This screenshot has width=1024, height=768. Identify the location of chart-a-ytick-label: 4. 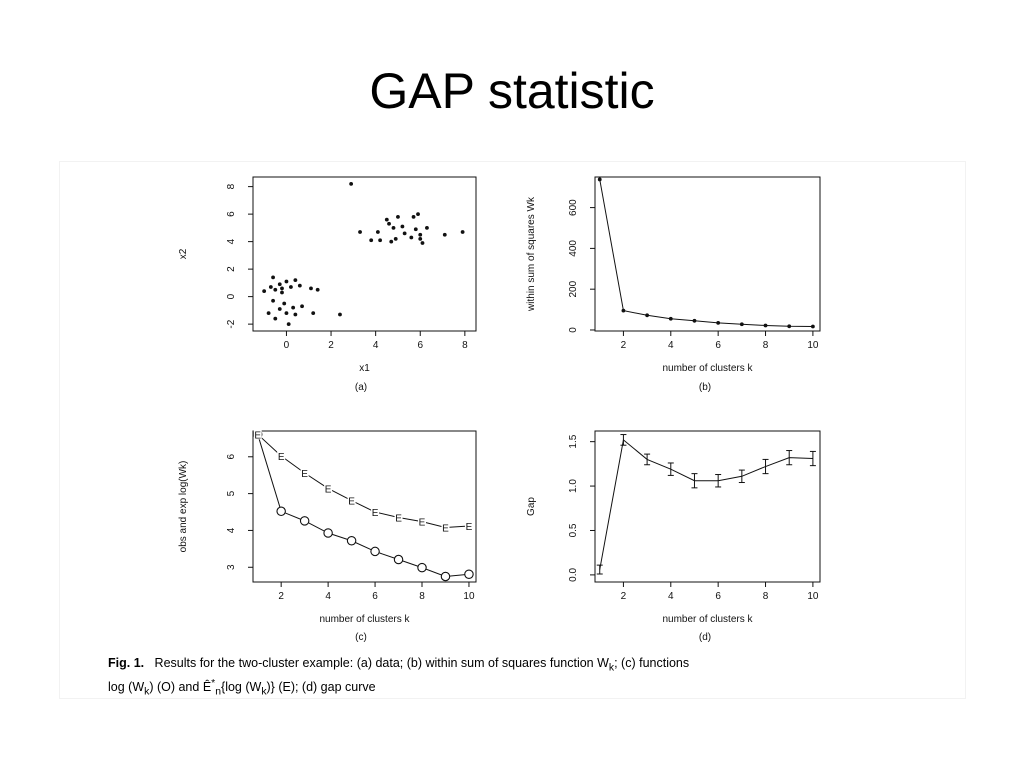
(231, 241).